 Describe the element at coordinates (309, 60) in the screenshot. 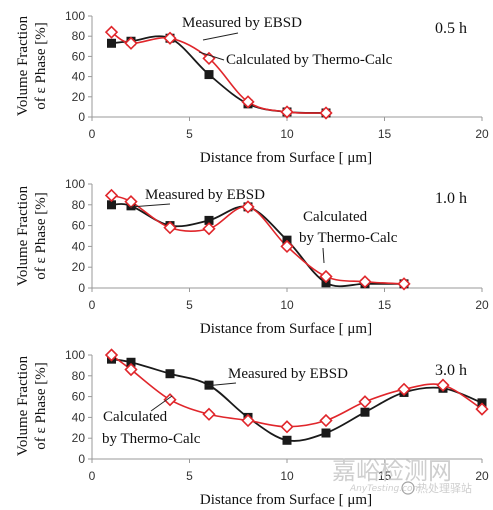

I see `annotation-calc: Calculated by Thermo-Calc` at that location.